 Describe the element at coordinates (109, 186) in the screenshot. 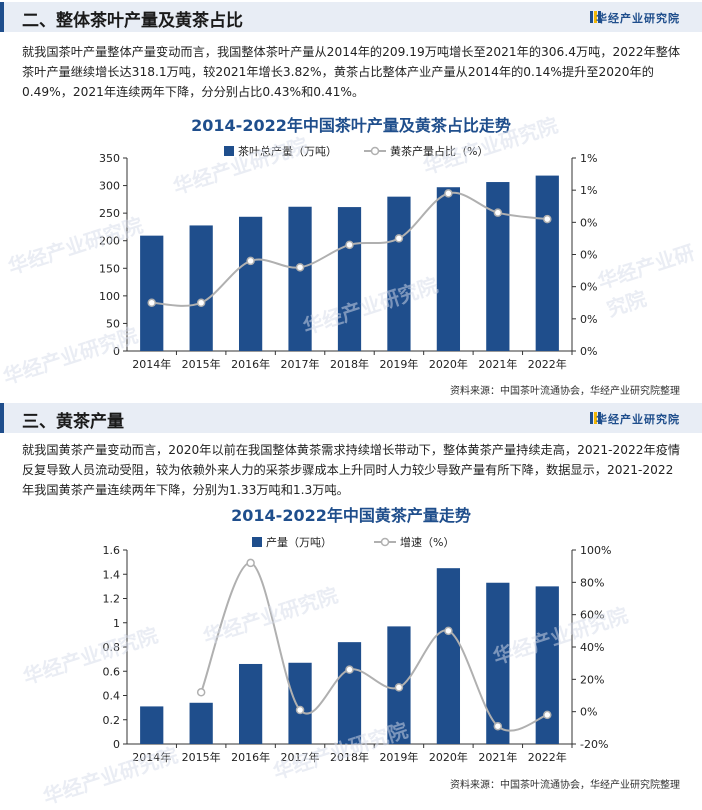

I see `left-tick-label: 300` at that location.